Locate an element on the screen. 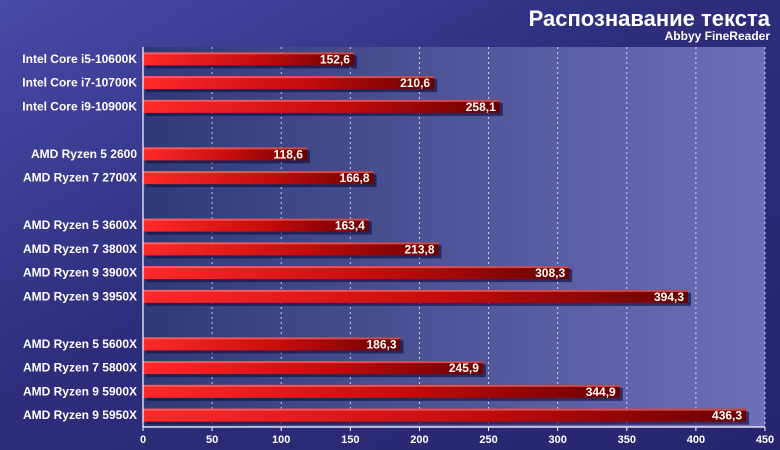 The width and height of the screenshot is (780, 450). x-tick-label: 300 is located at coordinates (557, 440).